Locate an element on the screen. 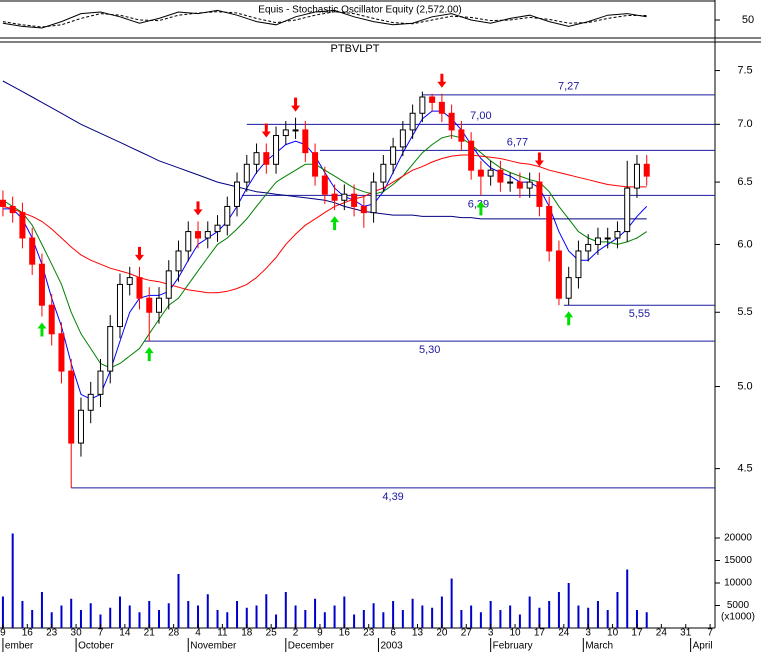 Image resolution: width=761 pixels, height=652 pixels. x-tick-label: 14 is located at coordinates (125, 633).